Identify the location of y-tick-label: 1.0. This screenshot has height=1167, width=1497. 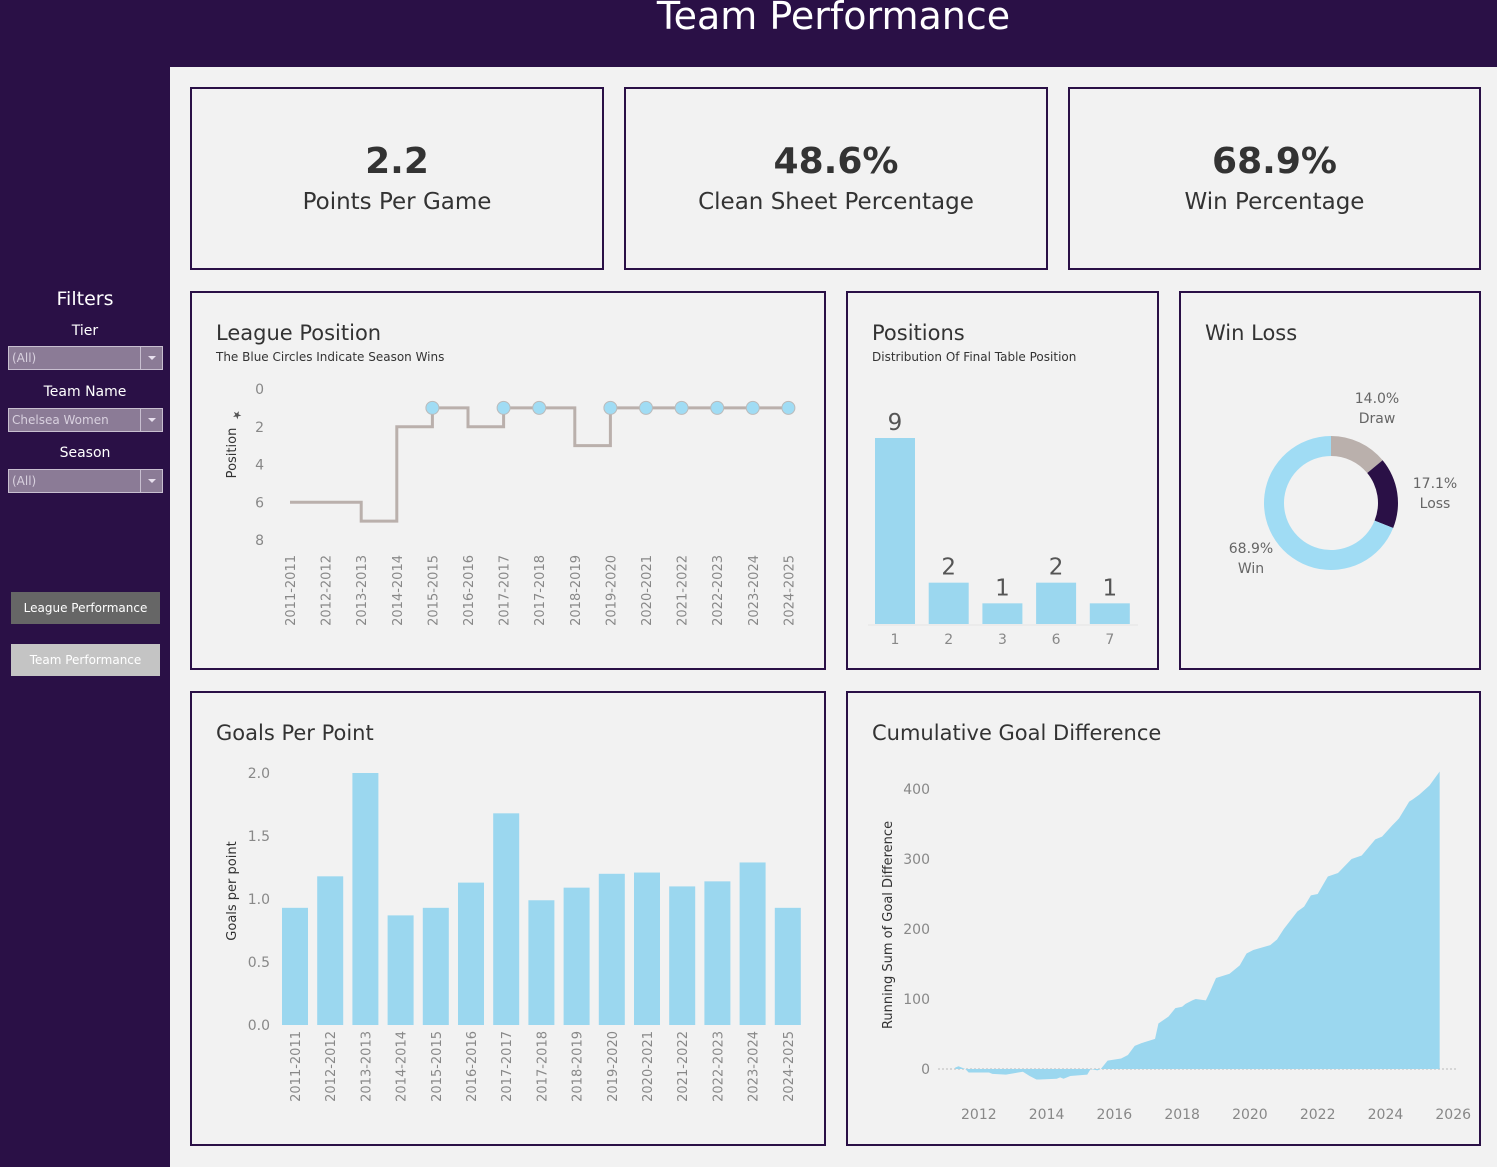
(259, 900).